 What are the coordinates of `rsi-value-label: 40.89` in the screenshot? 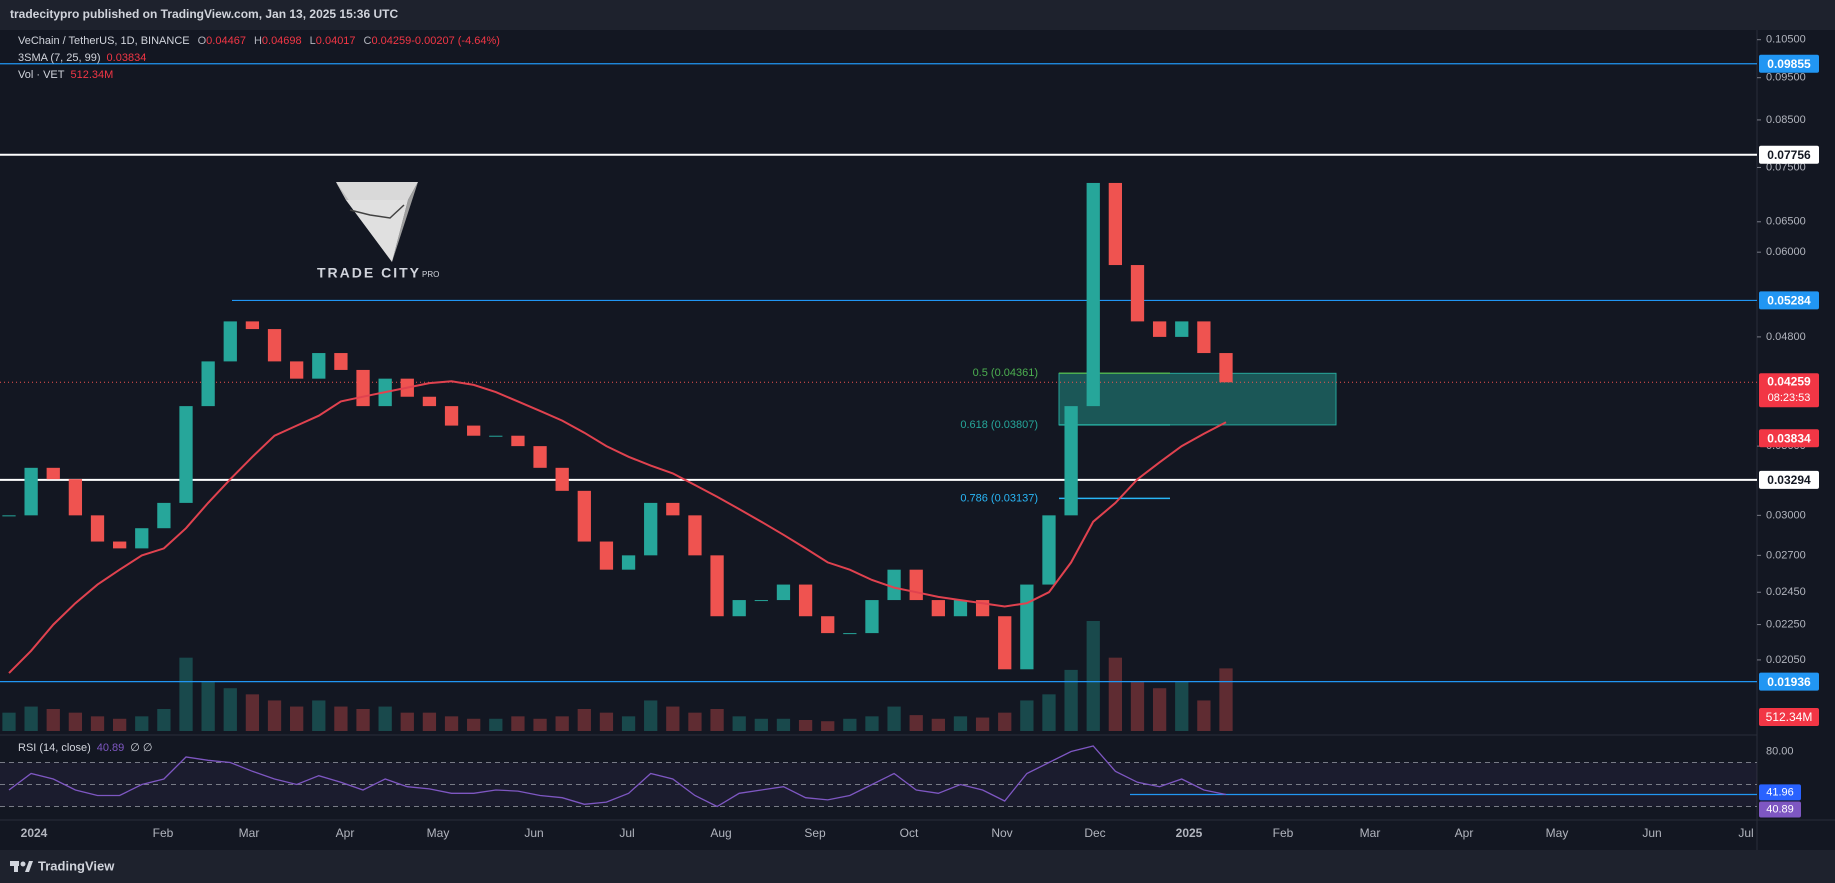 It's located at (1780, 809).